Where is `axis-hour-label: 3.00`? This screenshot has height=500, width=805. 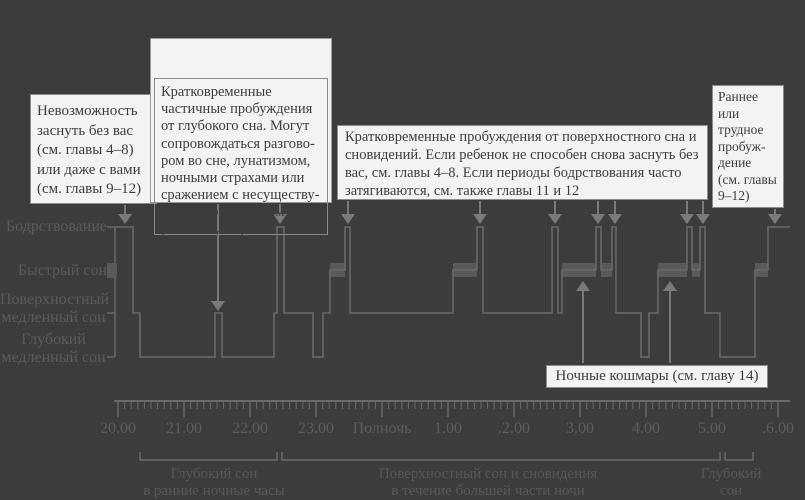
axis-hour-label: 3.00 is located at coordinates (580, 428).